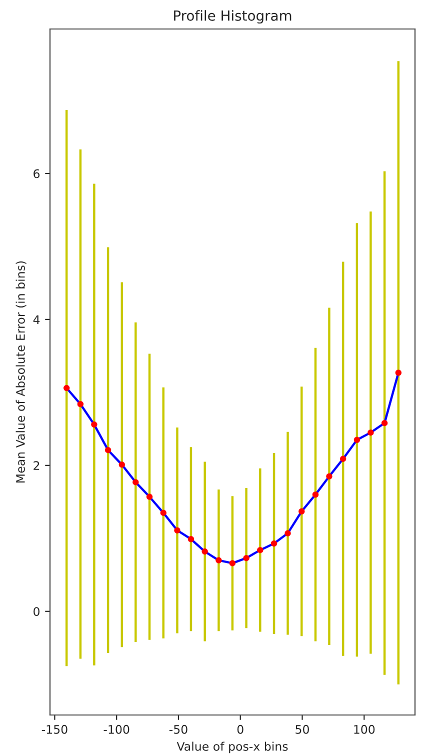  What do you see at coordinates (21, 371) in the screenshot?
I see `y-axis-title: Mean Value of Absolute Error (in bins)` at bounding box center [21, 371].